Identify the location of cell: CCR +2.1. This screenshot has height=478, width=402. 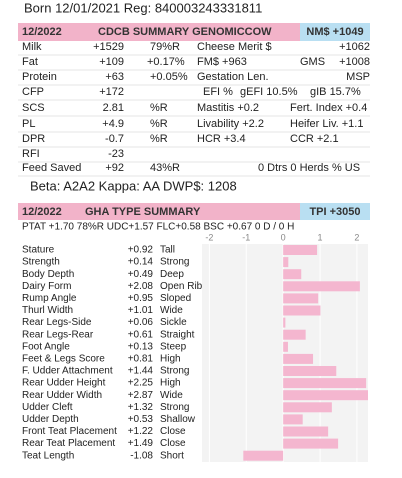
(314, 139).